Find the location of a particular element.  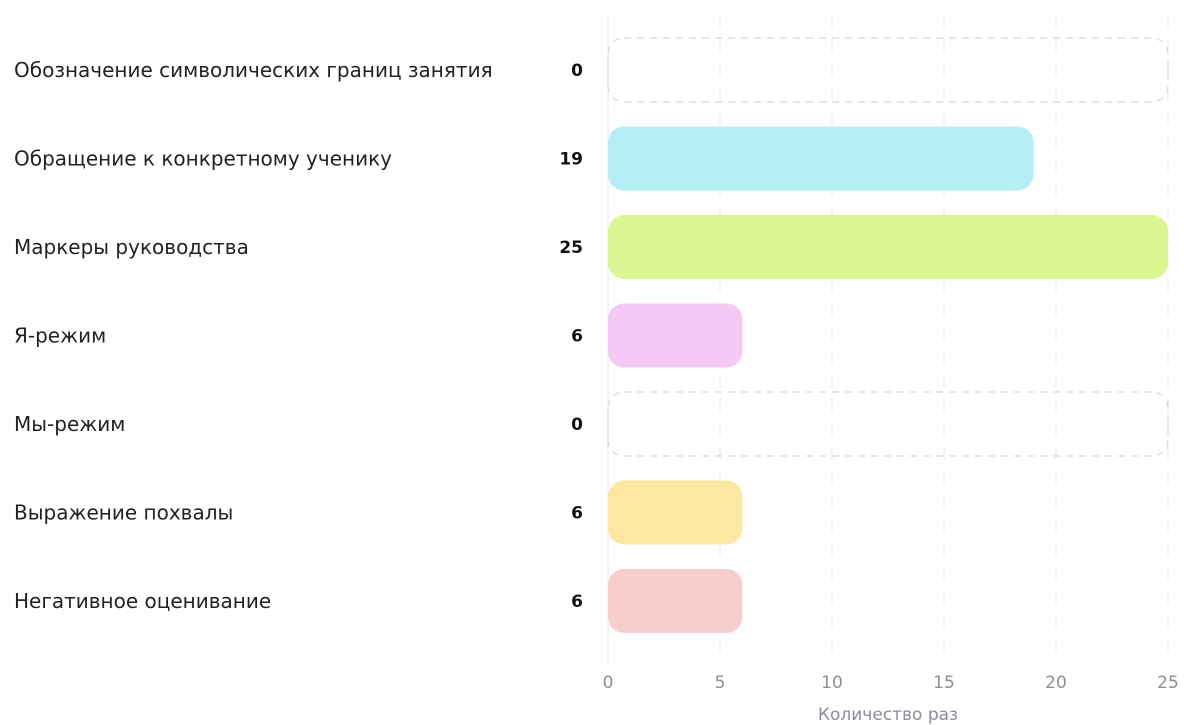

x-tick-label: 5 is located at coordinates (720, 683).